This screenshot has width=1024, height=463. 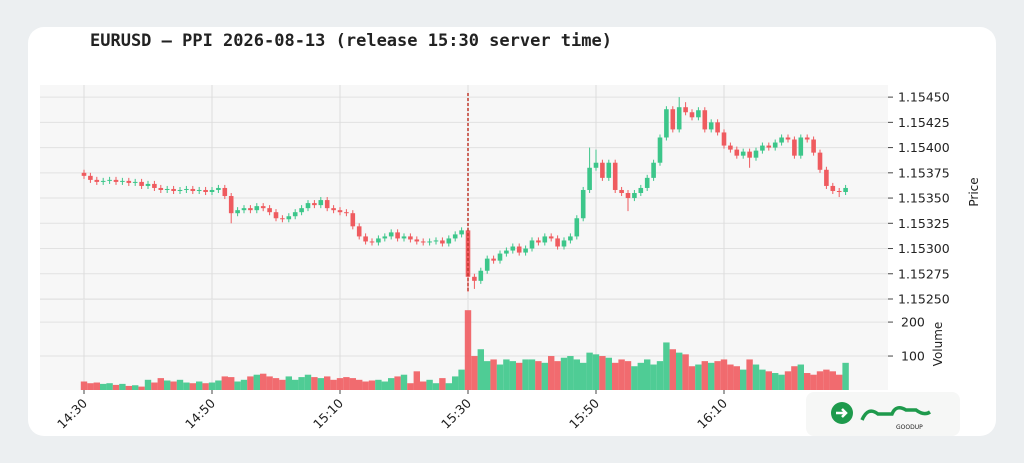 What do you see at coordinates (938, 344) in the screenshot?
I see `volume-axis-label: Volume` at bounding box center [938, 344].